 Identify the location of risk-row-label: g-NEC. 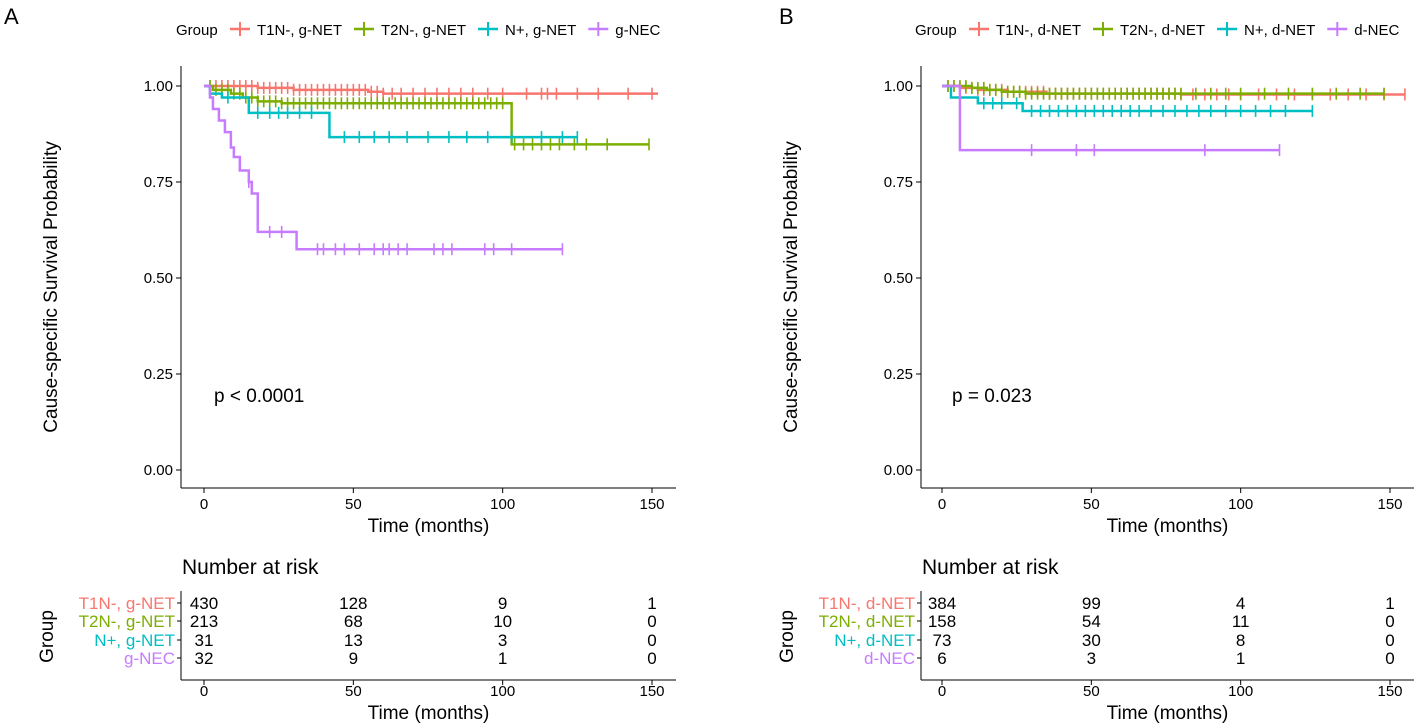
(149, 658).